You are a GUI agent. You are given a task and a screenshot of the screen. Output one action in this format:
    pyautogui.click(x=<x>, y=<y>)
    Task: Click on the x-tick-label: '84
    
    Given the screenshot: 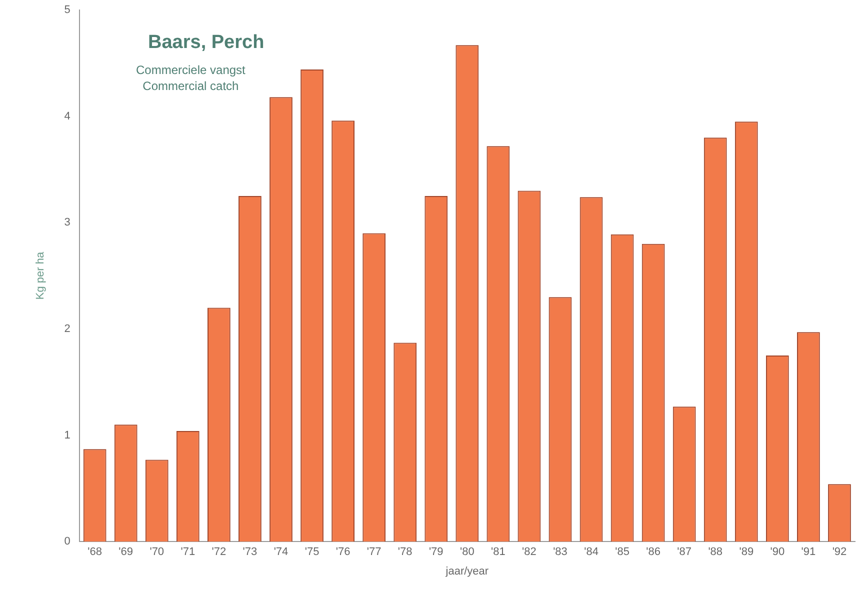 What is the action you would take?
    pyautogui.click(x=591, y=552)
    